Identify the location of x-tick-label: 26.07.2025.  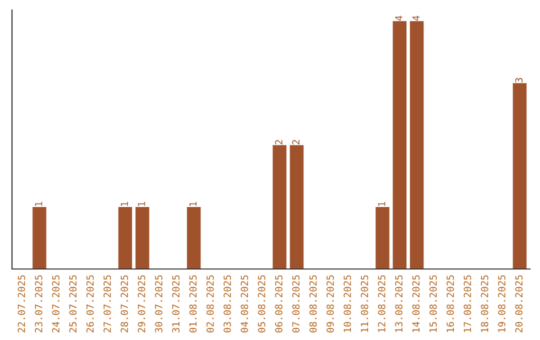
(90, 303).